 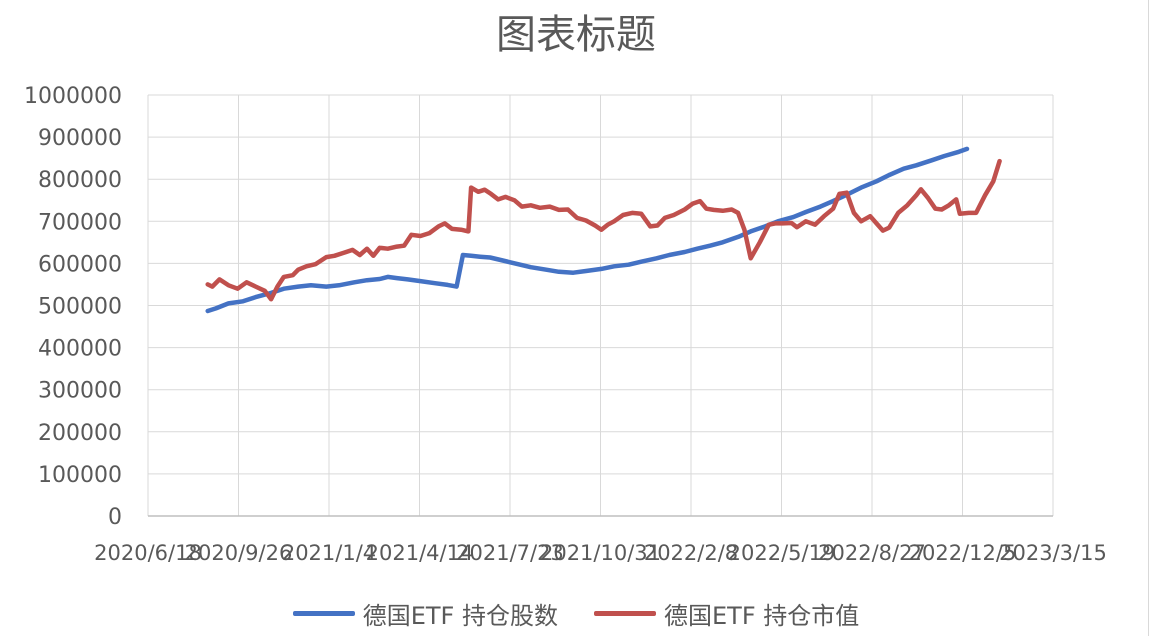 I want to click on legend-label-shares: 德国ETF 持仓股数, so click(x=460, y=616).